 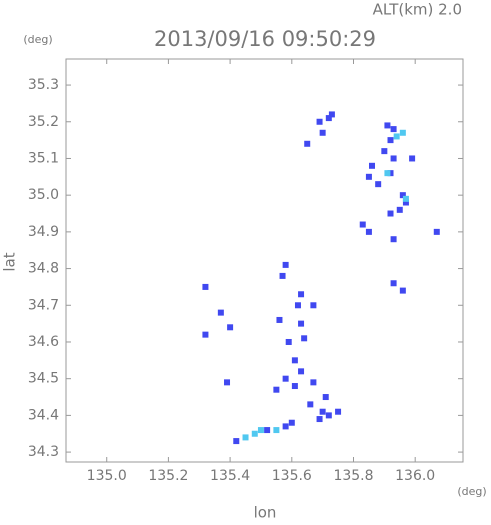 What do you see at coordinates (10, 261) in the screenshot?
I see `y-label: lat` at bounding box center [10, 261].